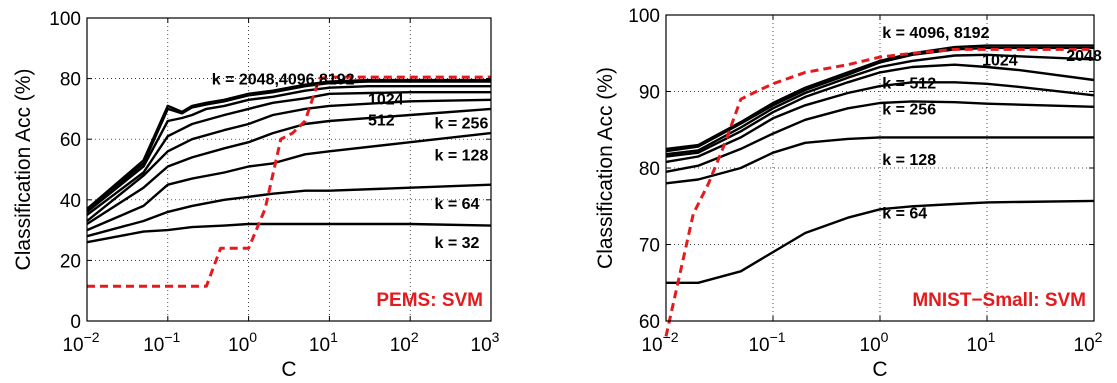 The width and height of the screenshot is (1117, 383). Describe the element at coordinates (1084, 56) in the screenshot. I see `series-label: 2048` at that location.